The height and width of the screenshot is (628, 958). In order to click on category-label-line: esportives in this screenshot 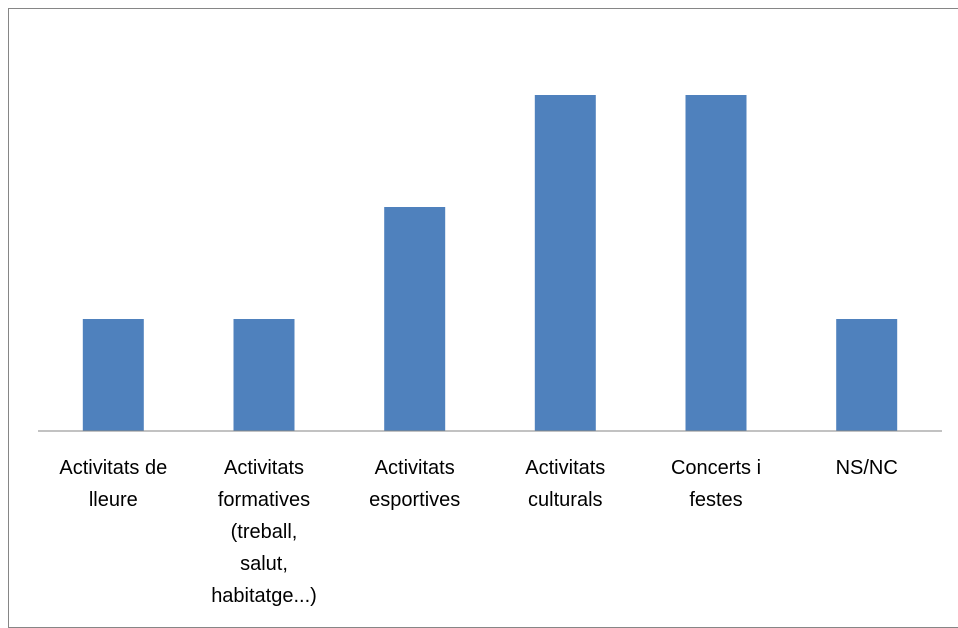, I will do `click(414, 500)`.